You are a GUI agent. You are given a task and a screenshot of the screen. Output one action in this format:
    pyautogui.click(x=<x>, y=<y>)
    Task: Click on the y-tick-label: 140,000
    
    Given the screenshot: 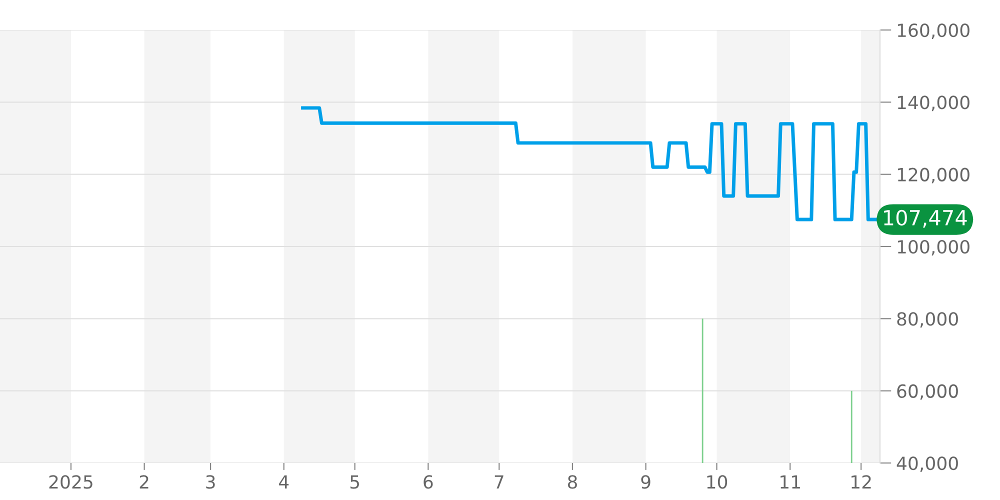 What is the action you would take?
    pyautogui.click(x=934, y=104)
    